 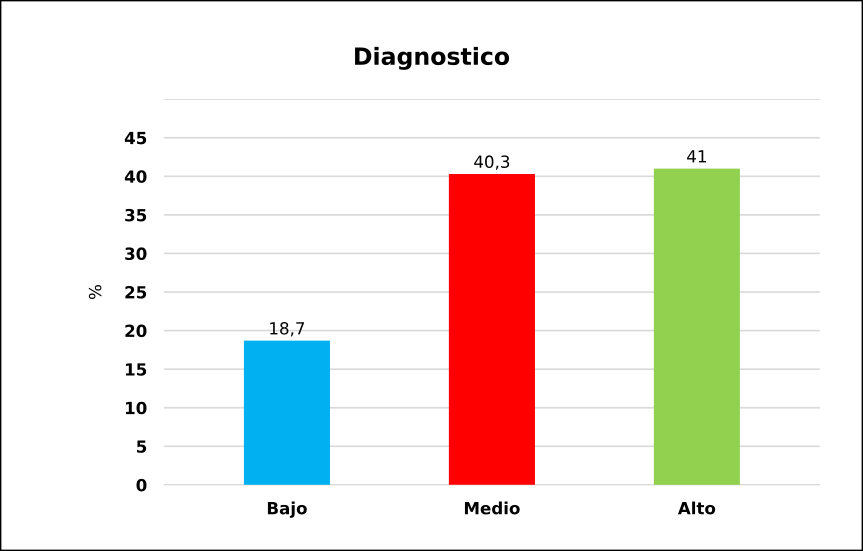 I want to click on y-tick-label: 20, so click(x=136, y=331).